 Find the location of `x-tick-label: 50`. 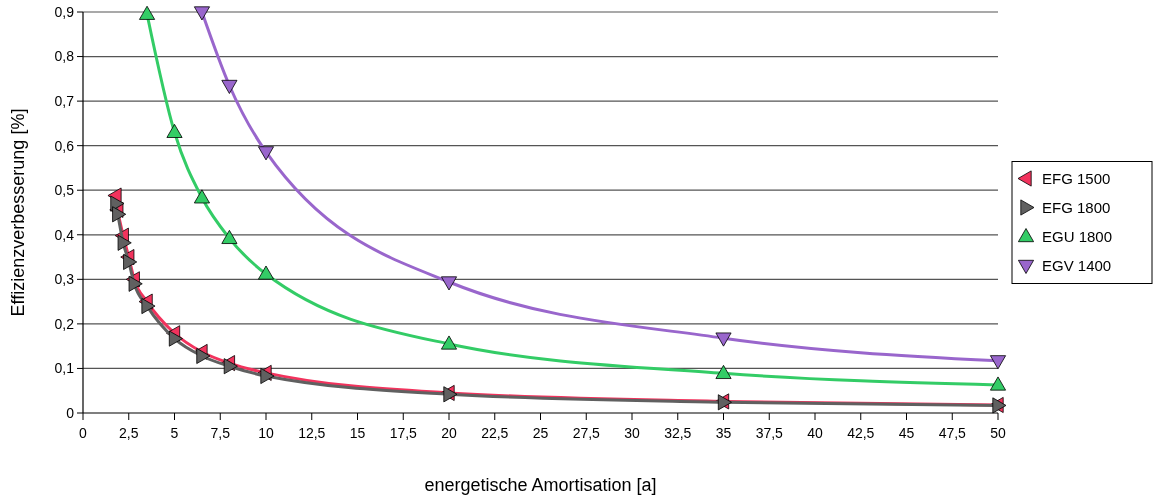

x-tick-label: 50 is located at coordinates (998, 433).